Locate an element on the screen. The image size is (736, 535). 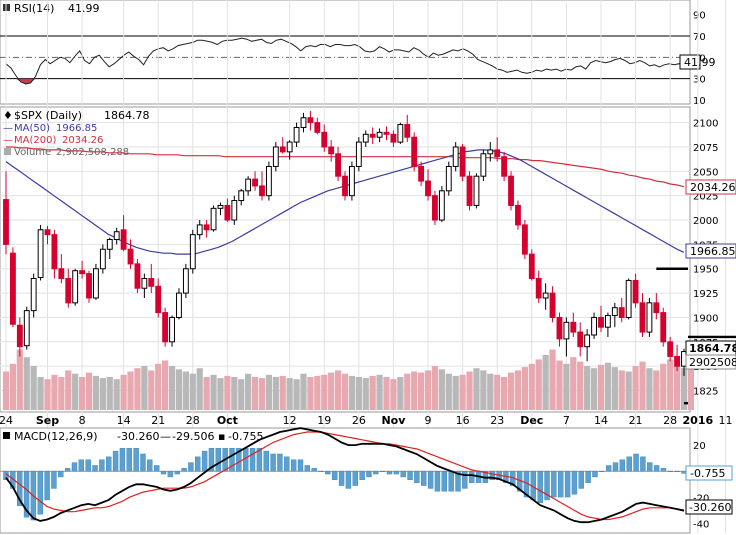
macd-legend-swatch is located at coordinates (6, 435).